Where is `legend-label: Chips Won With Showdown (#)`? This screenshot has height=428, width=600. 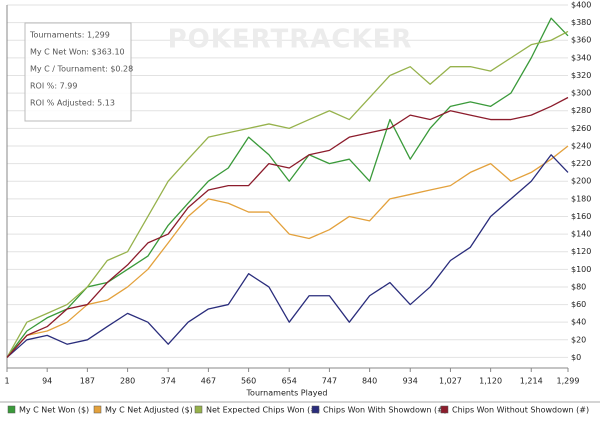
legend-label: Chips Won With Showdown (#) is located at coordinates (385, 410).